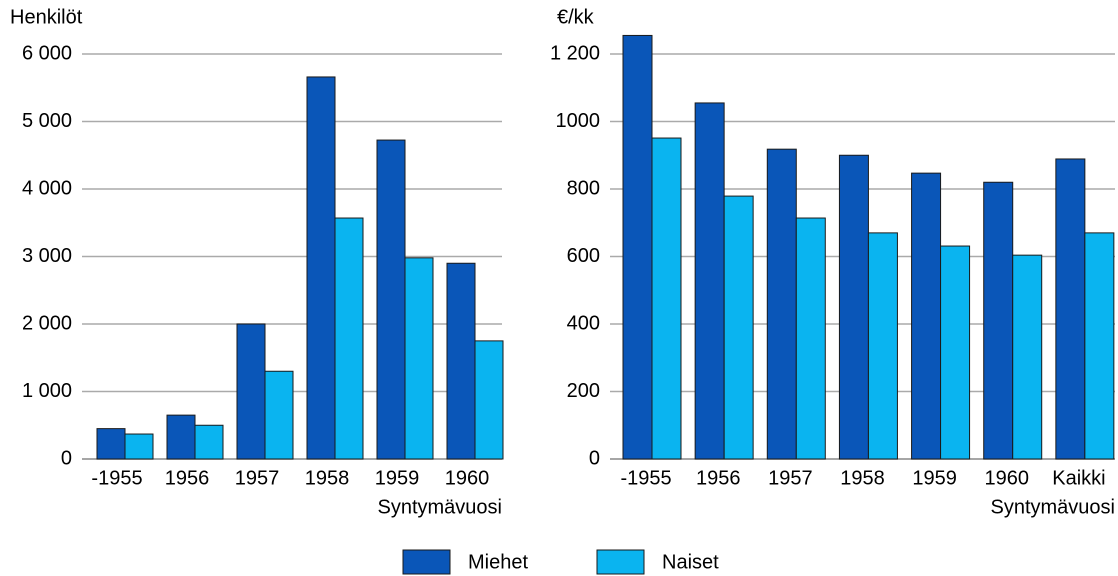  I want to click on y-tick-label: 800, so click(583, 188).